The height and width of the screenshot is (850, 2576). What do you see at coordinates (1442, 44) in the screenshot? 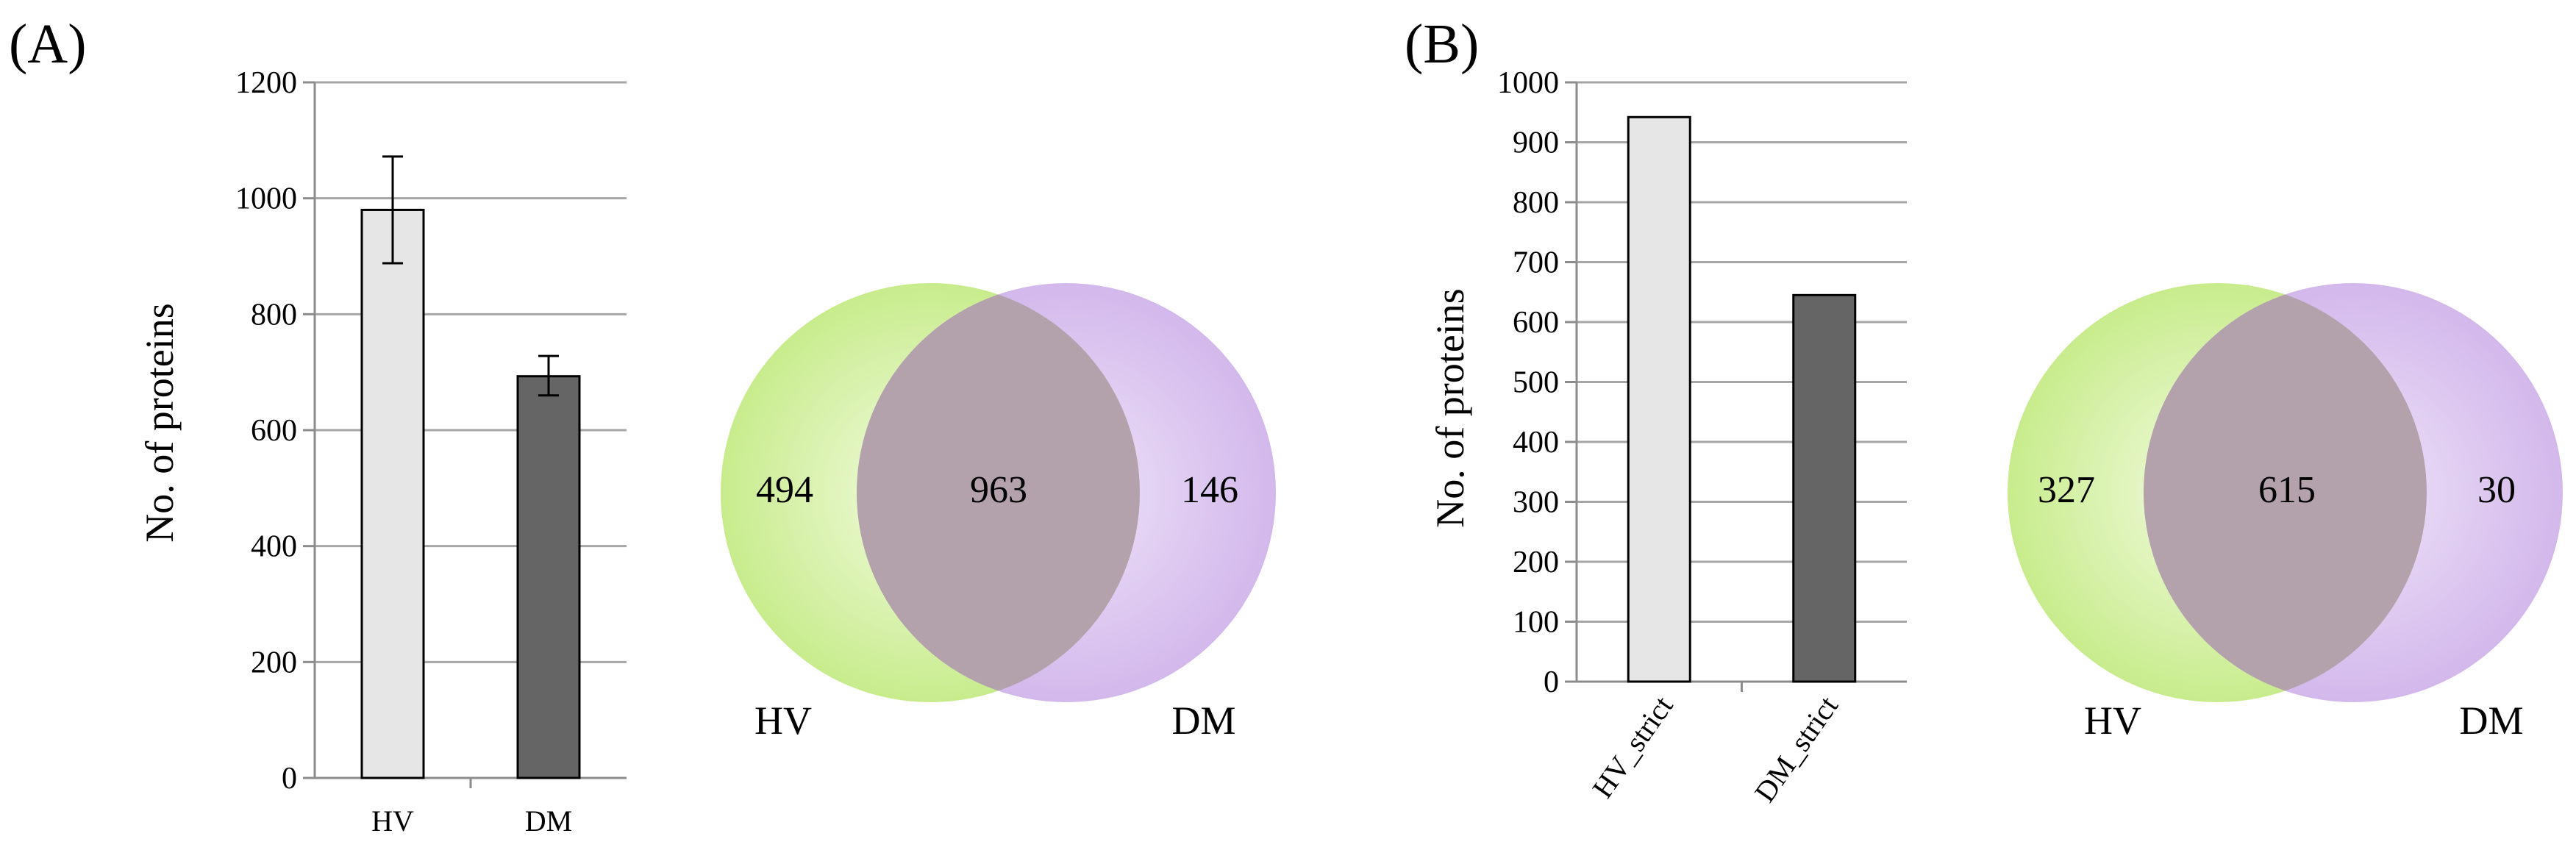
I see `panel-label-b: (B)` at bounding box center [1442, 44].